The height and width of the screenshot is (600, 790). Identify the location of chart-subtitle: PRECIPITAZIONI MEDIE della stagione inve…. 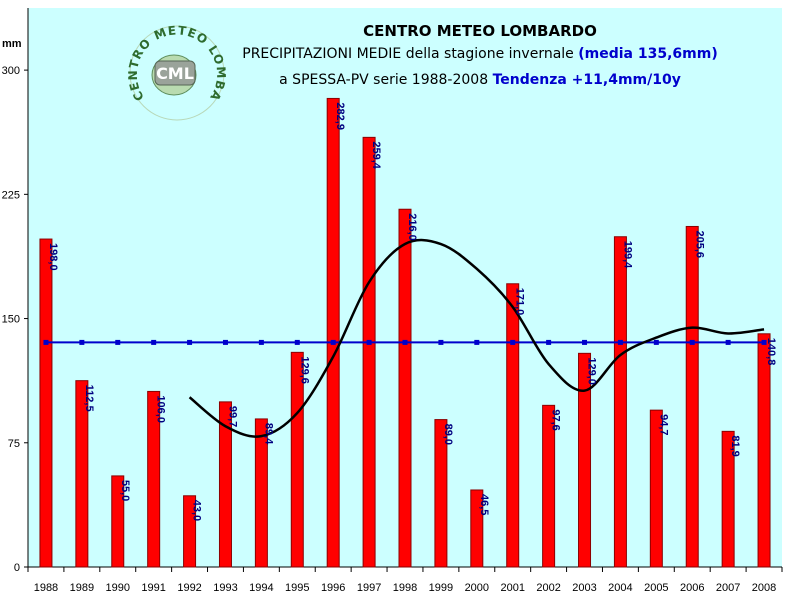
(480, 54).